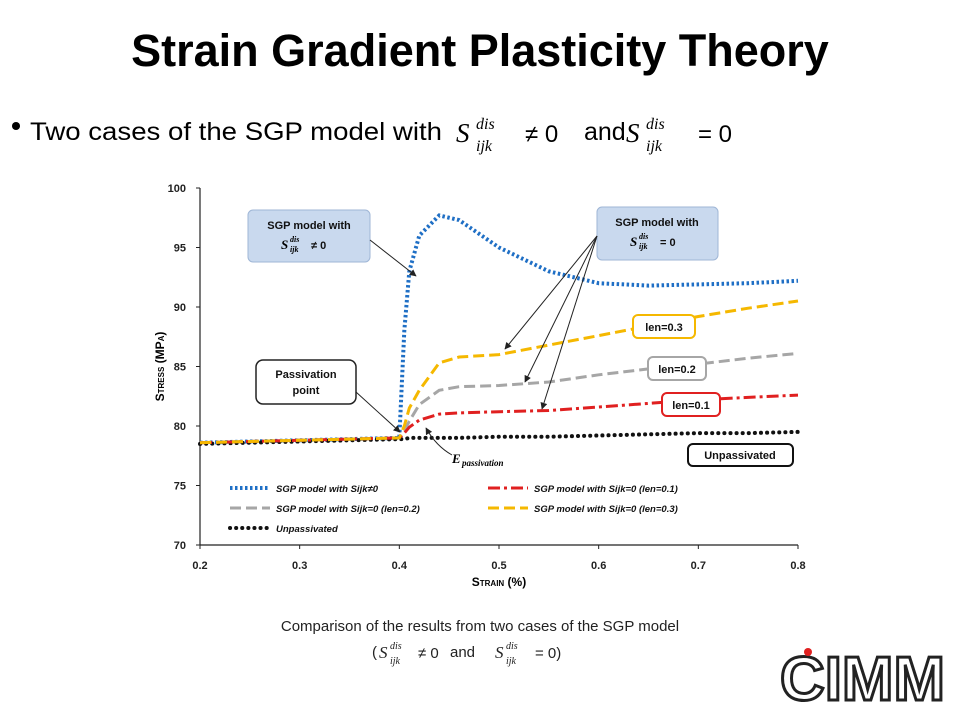  What do you see at coordinates (462, 652) in the screenshot?
I see `caption-text: and` at bounding box center [462, 652].